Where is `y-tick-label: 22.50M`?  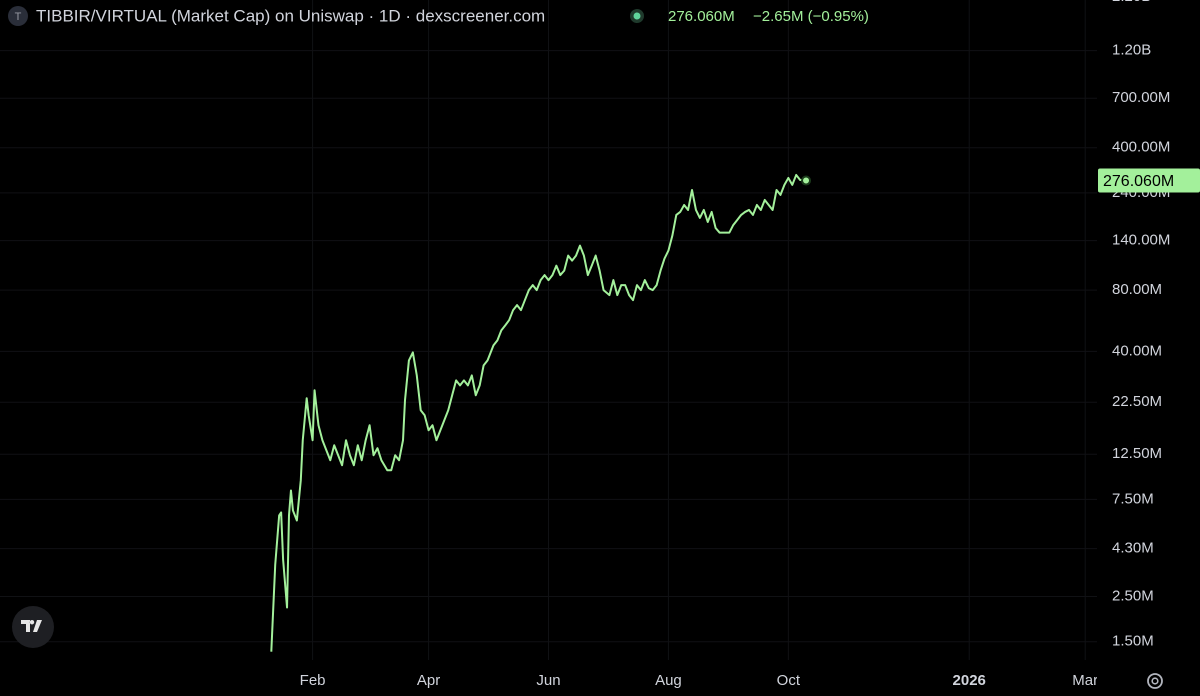 y-tick-label: 22.50M is located at coordinates (1137, 401).